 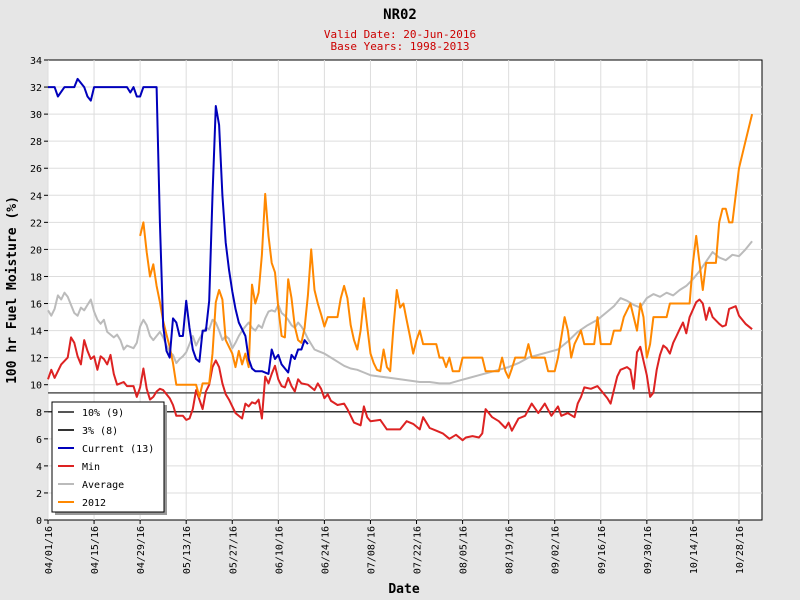 I want to click on x-tick-label: 07/08/16, so click(x=371, y=550).